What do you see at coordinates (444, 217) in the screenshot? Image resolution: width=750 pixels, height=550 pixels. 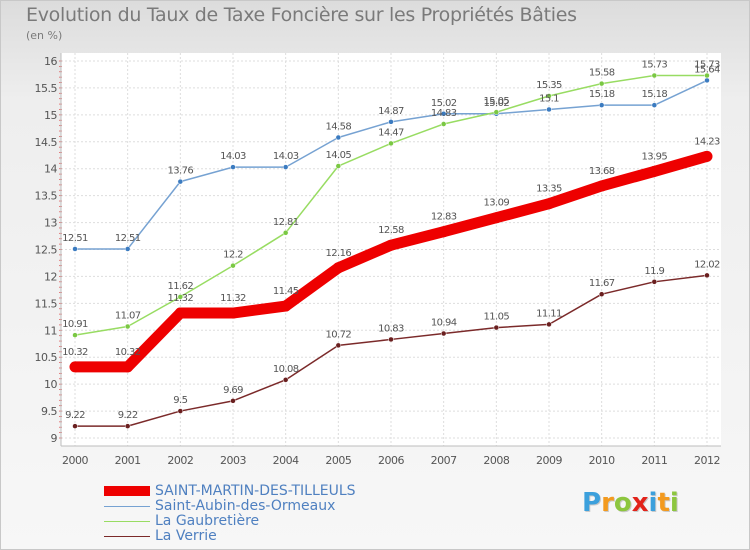 I see `data-label-saint-martin-des-tilleuls: 12.83` at bounding box center [444, 217].